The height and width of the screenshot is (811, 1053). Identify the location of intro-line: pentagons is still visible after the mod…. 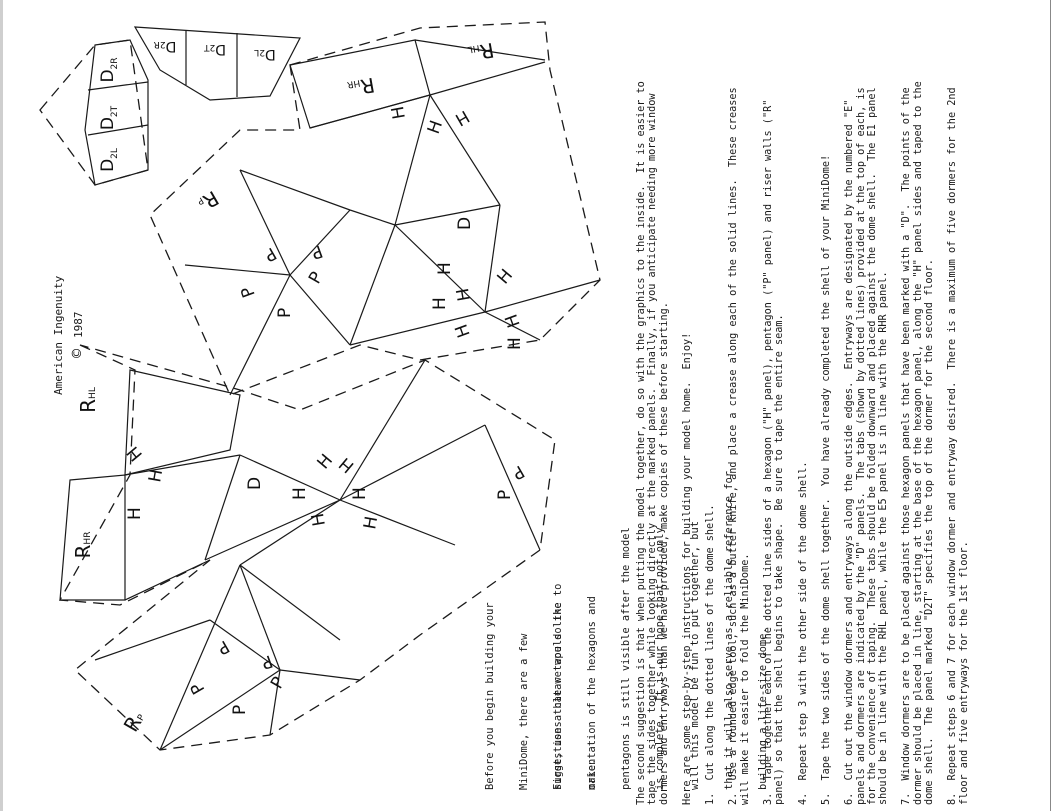
(626, 658).